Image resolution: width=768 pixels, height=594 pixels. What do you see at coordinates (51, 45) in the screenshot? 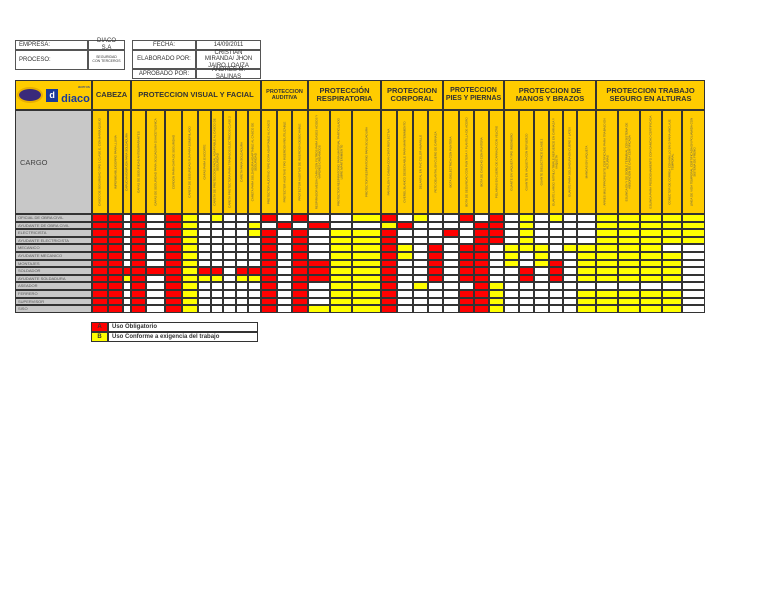
I see `empresa-label: EMPRESA:` at bounding box center [51, 45].